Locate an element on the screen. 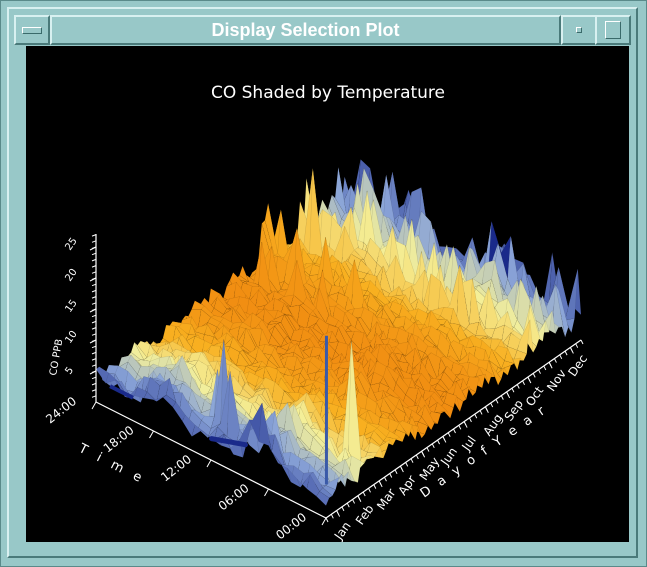 The image size is (647, 567). title-bar: Display Selection Plot is located at coordinates (322, 30).